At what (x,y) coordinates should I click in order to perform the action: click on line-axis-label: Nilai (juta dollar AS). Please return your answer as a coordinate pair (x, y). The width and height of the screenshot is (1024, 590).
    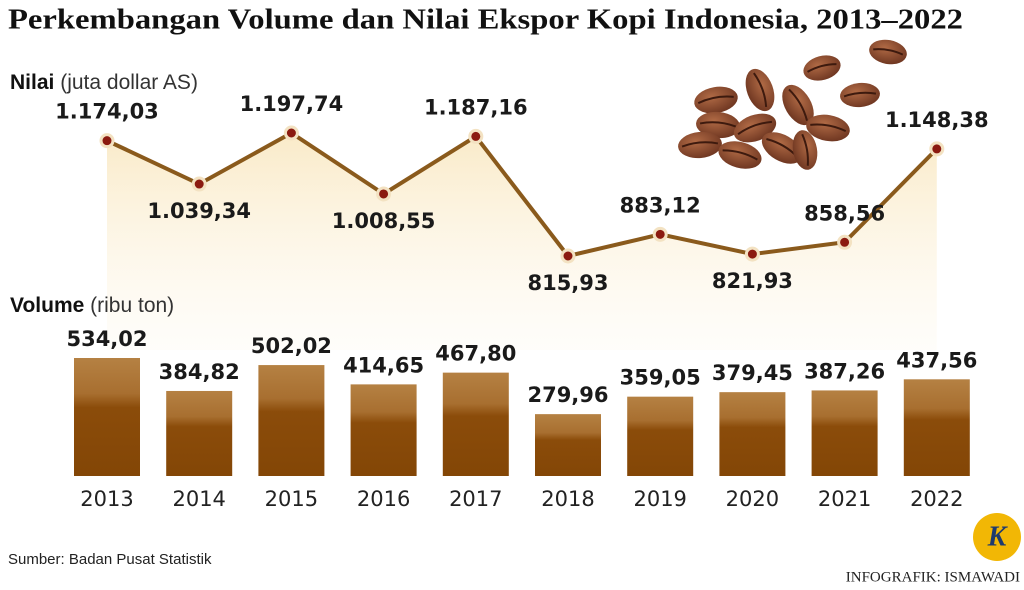
    Looking at the image, I should click on (104, 82).